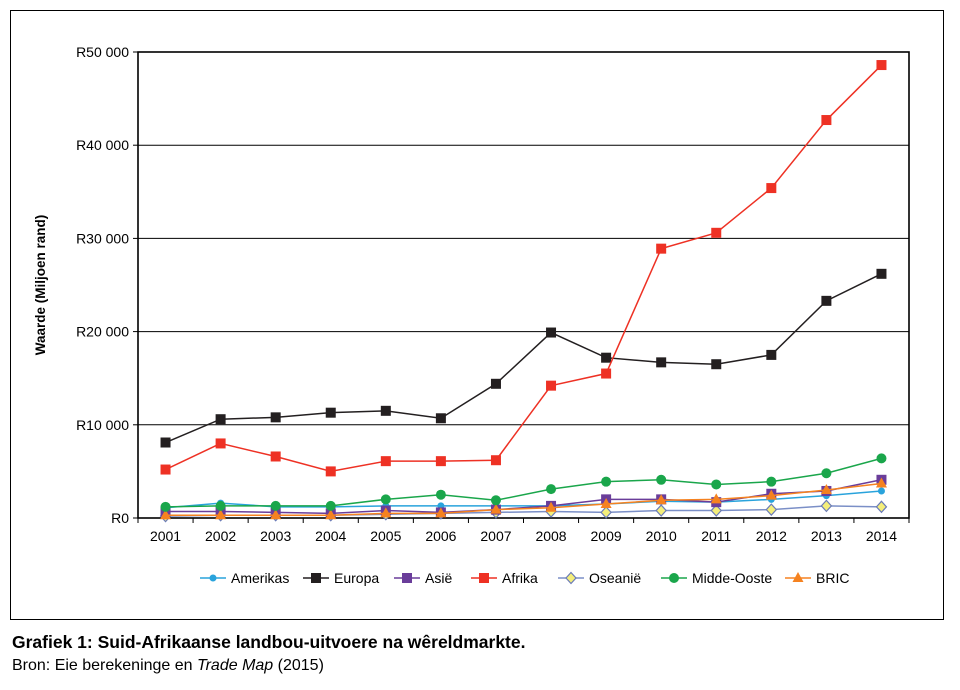 The image size is (960, 690). Describe the element at coordinates (881, 536) in the screenshot. I see `x-tick-label: 2014` at that location.